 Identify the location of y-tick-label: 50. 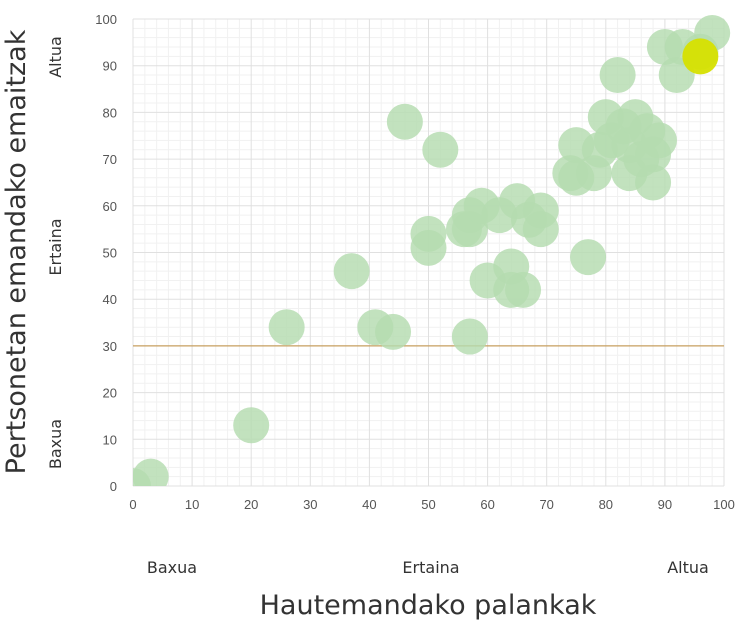
(110, 253).